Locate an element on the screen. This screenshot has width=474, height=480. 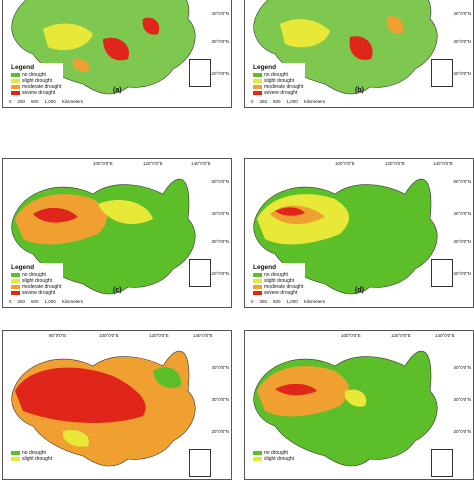
scale-bar-c: 0 250 500 1,000 Kilometers is located at coordinates (46, 301).